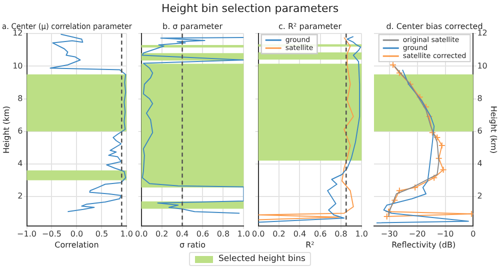  What do you see at coordinates (101, 234) in the screenshot?
I see `x-tick-label: 0.5` at bounding box center [101, 234].